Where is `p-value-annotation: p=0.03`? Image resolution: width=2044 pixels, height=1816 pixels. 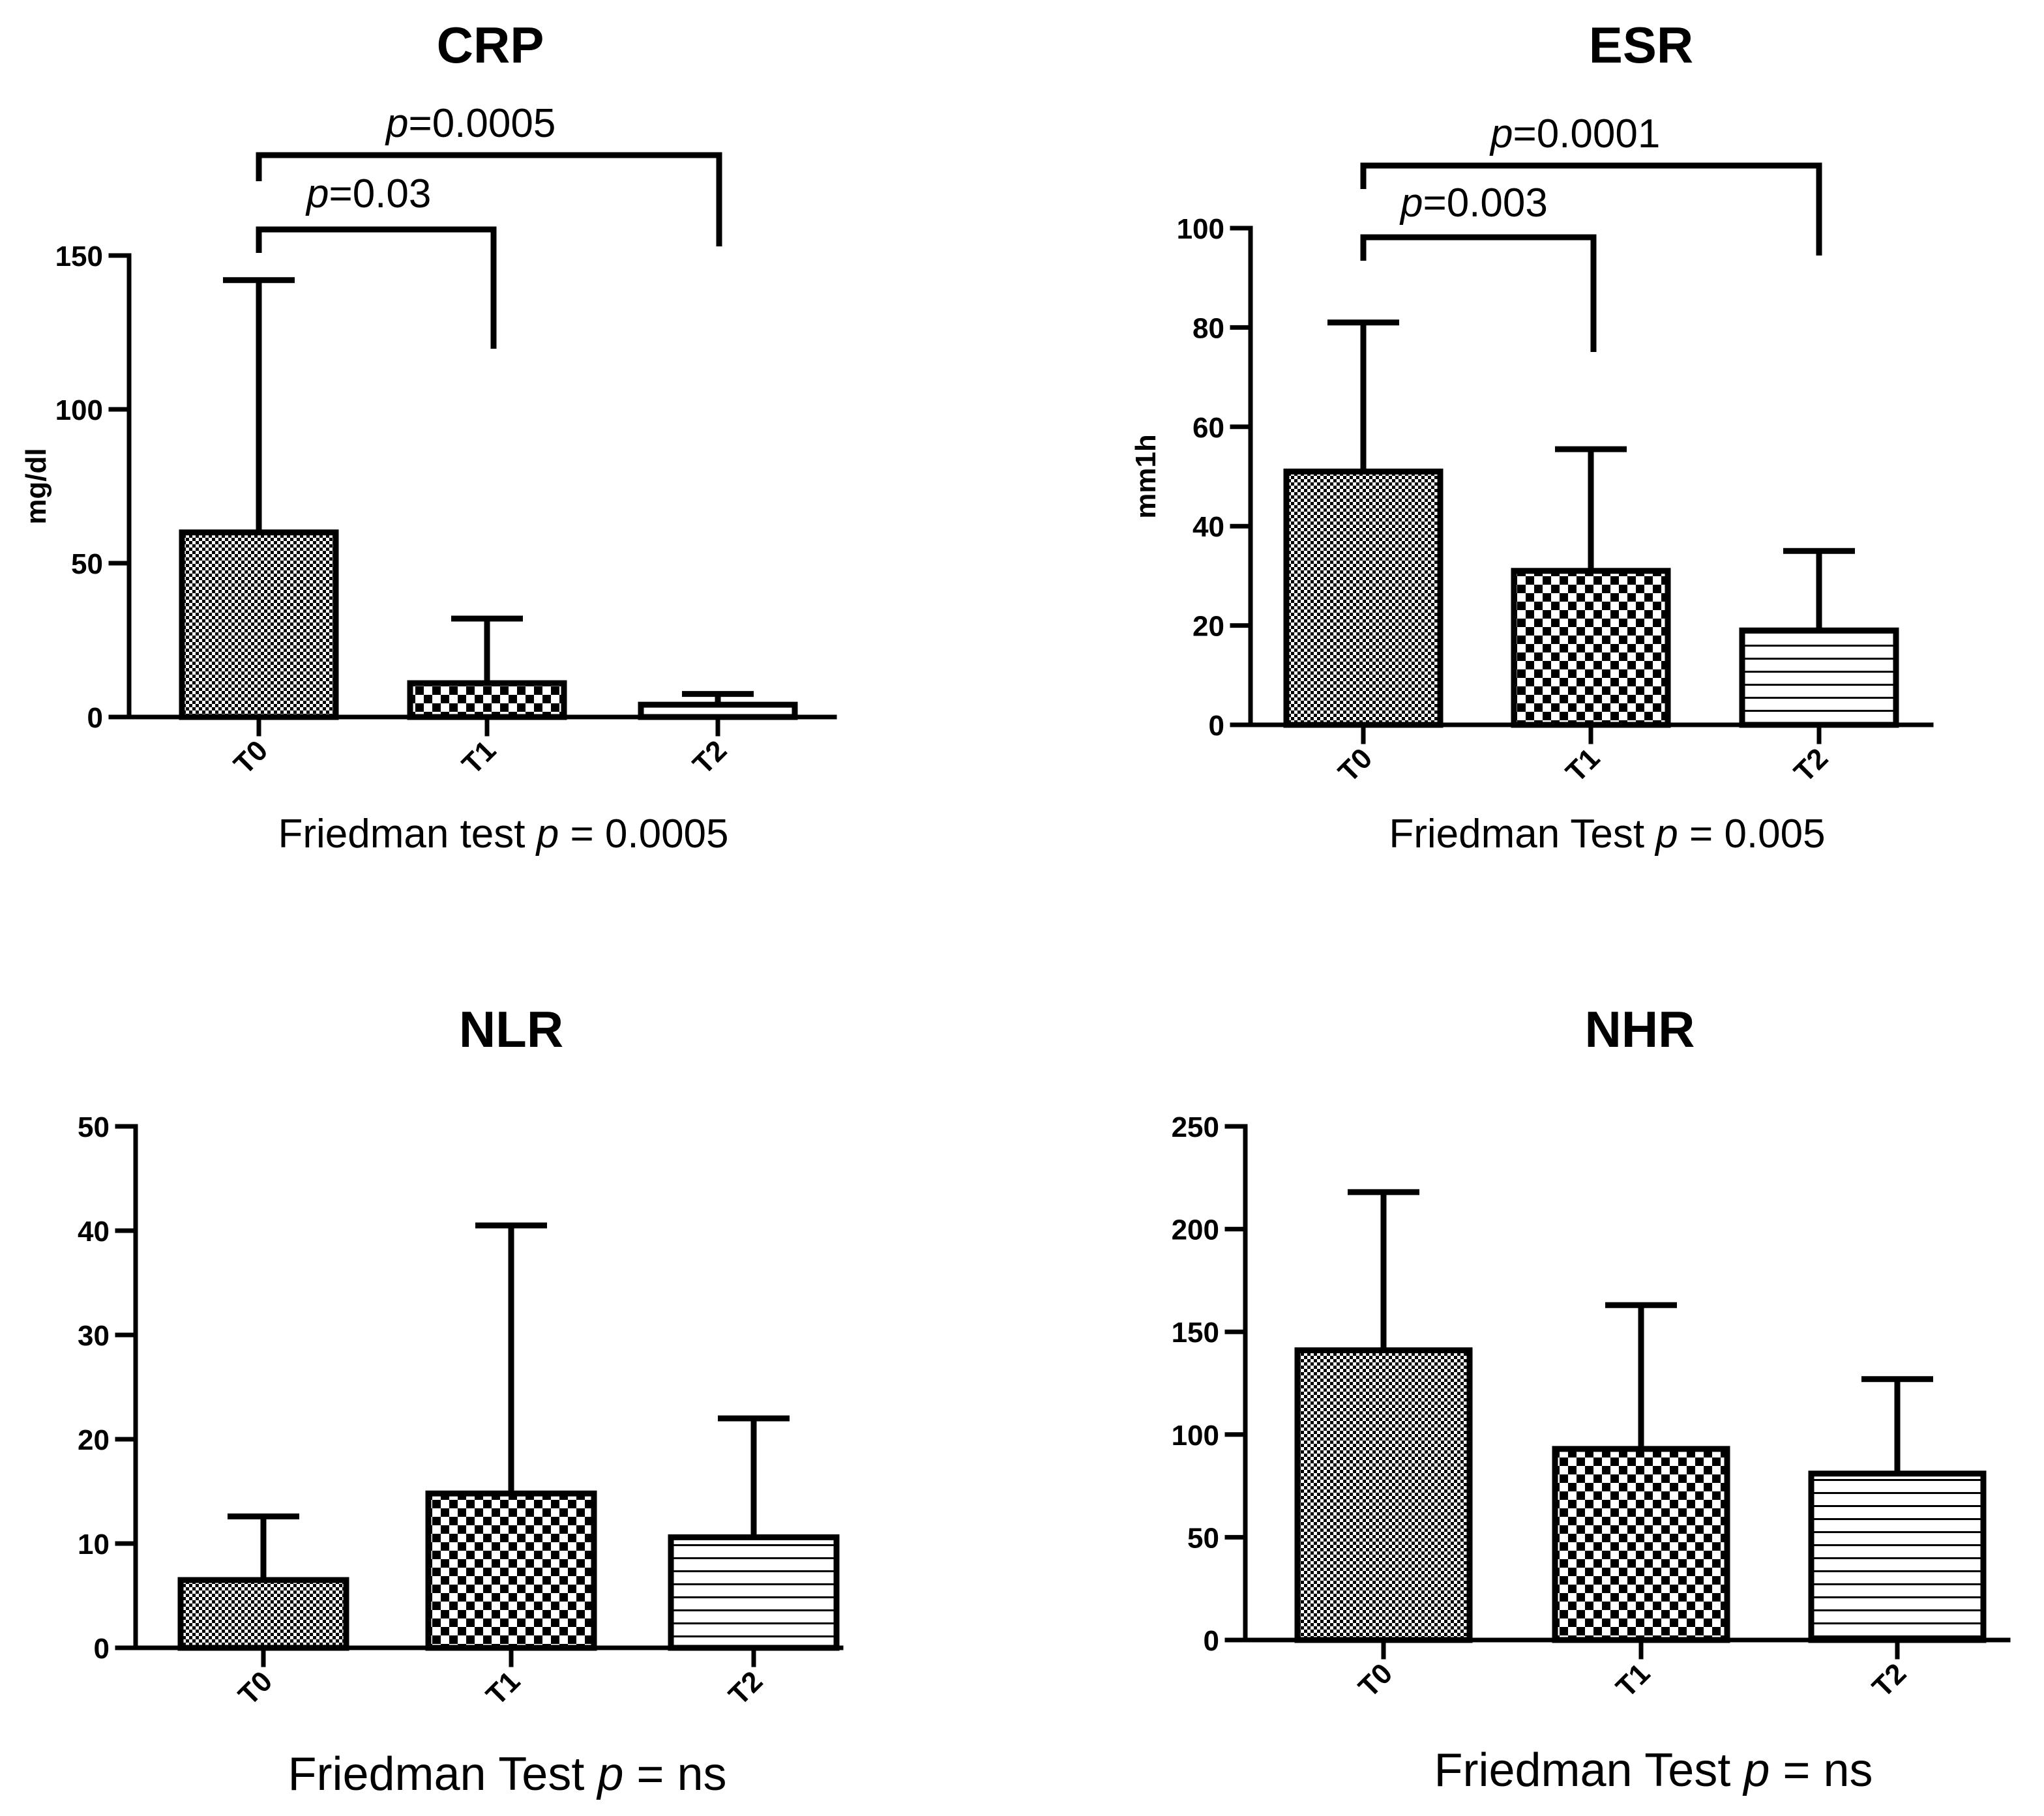 p-value-annotation: p=0.03 is located at coordinates (368, 193).